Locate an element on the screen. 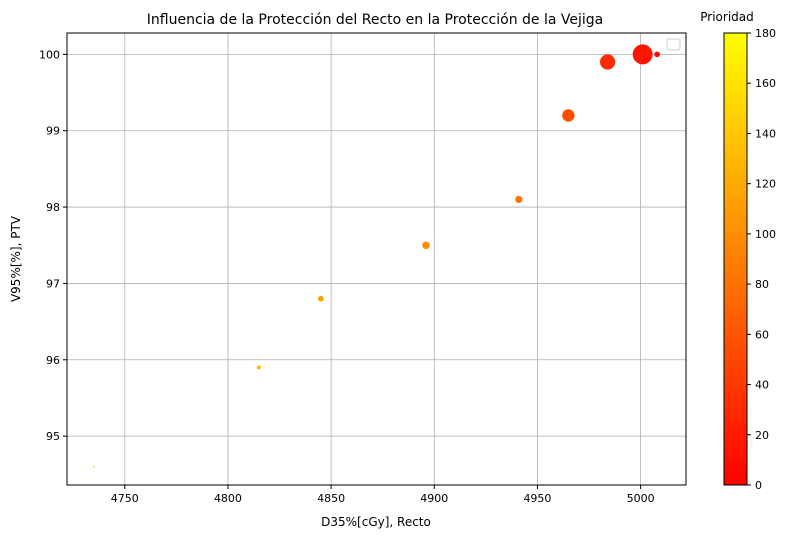 The image size is (793, 544). x-tick-label: 4850 is located at coordinates (331, 498).